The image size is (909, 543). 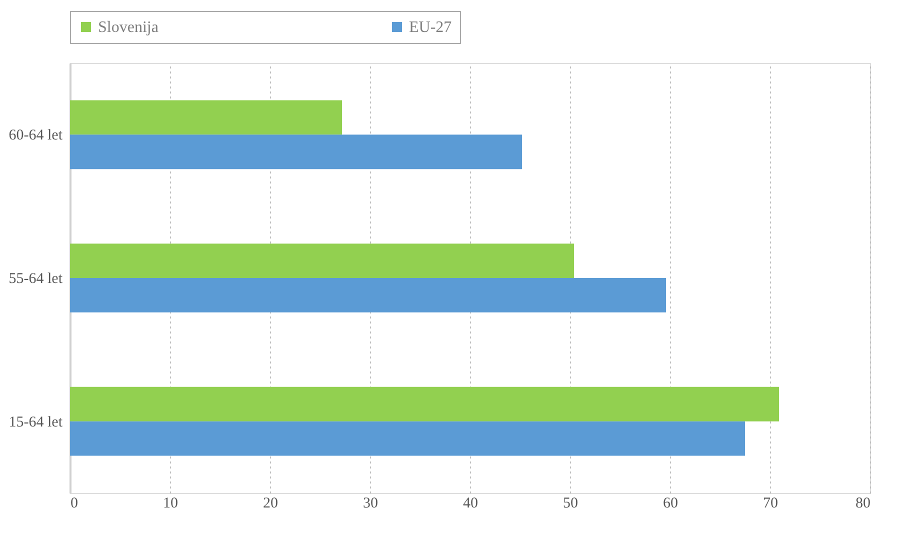 What do you see at coordinates (74, 504) in the screenshot?
I see `x-tick-label: 0` at bounding box center [74, 504].